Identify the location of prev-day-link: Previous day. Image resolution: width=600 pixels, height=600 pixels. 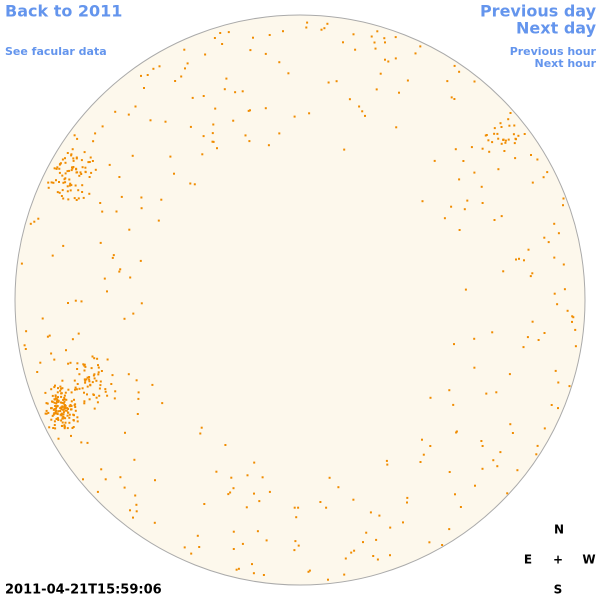
(538, 11).